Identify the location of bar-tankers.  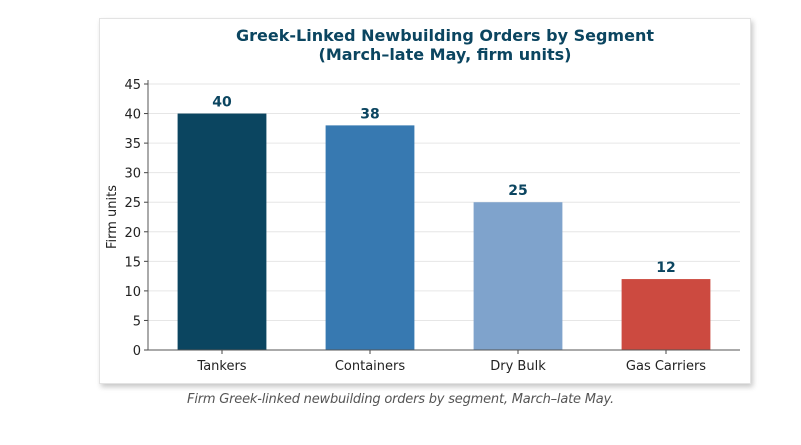
(222, 231).